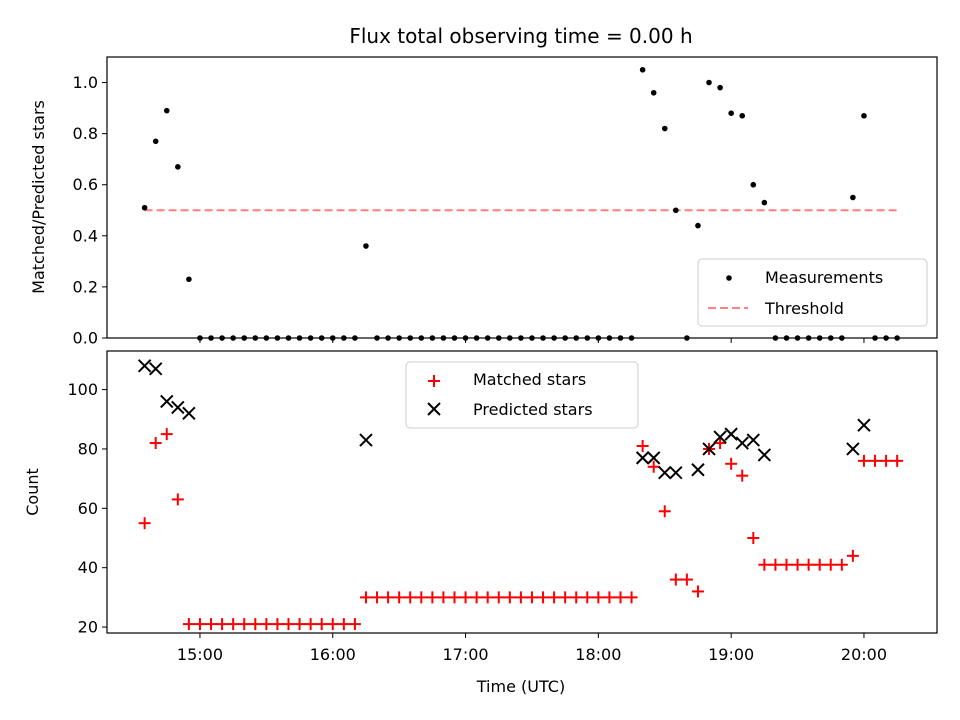 The height and width of the screenshot is (720, 960). What do you see at coordinates (466, 654) in the screenshot?
I see `x-tick-label: 17:00` at bounding box center [466, 654].